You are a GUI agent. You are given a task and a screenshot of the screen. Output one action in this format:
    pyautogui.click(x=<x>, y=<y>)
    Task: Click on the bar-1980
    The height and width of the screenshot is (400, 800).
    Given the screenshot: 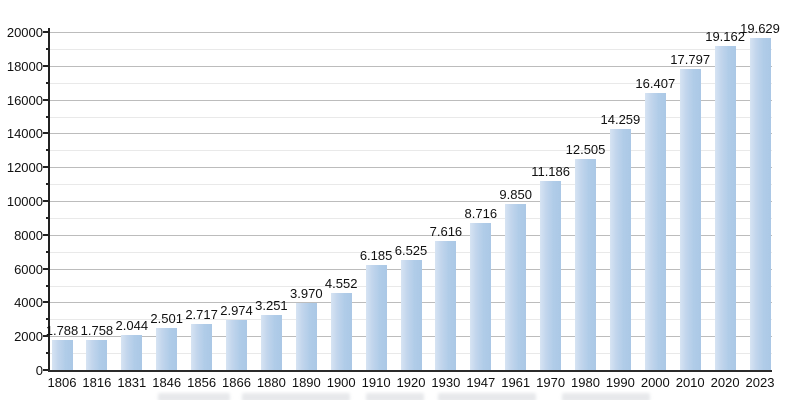 What is the action you would take?
    pyautogui.click(x=585, y=264)
    